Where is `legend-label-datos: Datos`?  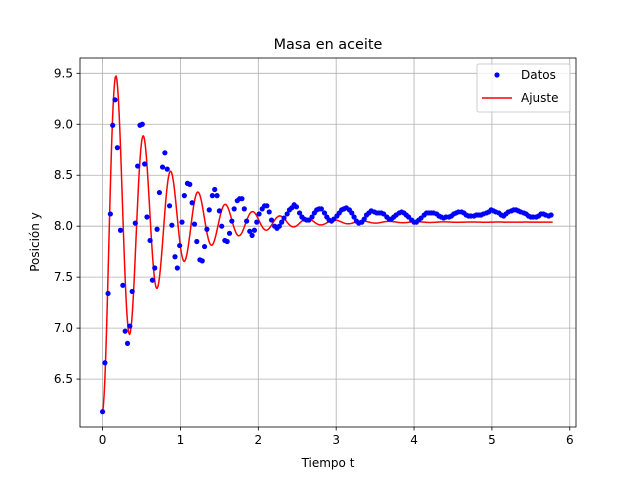 legend-label-datos: Datos is located at coordinates (538, 75).